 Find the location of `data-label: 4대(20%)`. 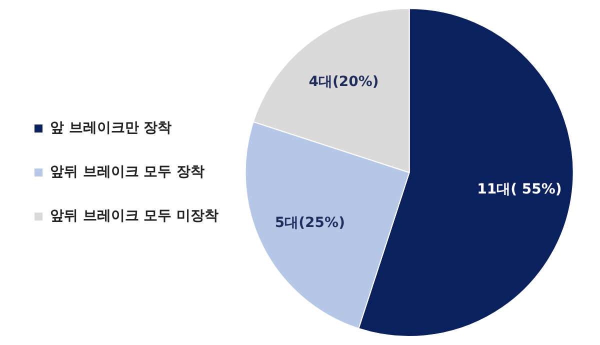

data-label: 4대(20%) is located at coordinates (343, 82).